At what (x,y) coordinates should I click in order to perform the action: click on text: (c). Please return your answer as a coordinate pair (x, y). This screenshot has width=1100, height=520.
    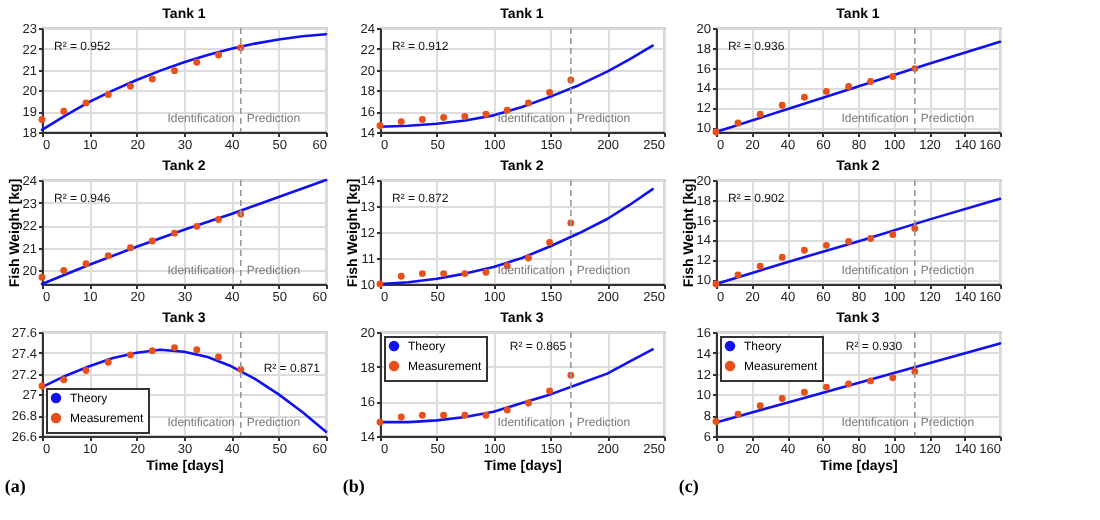
    Looking at the image, I should click on (688, 485).